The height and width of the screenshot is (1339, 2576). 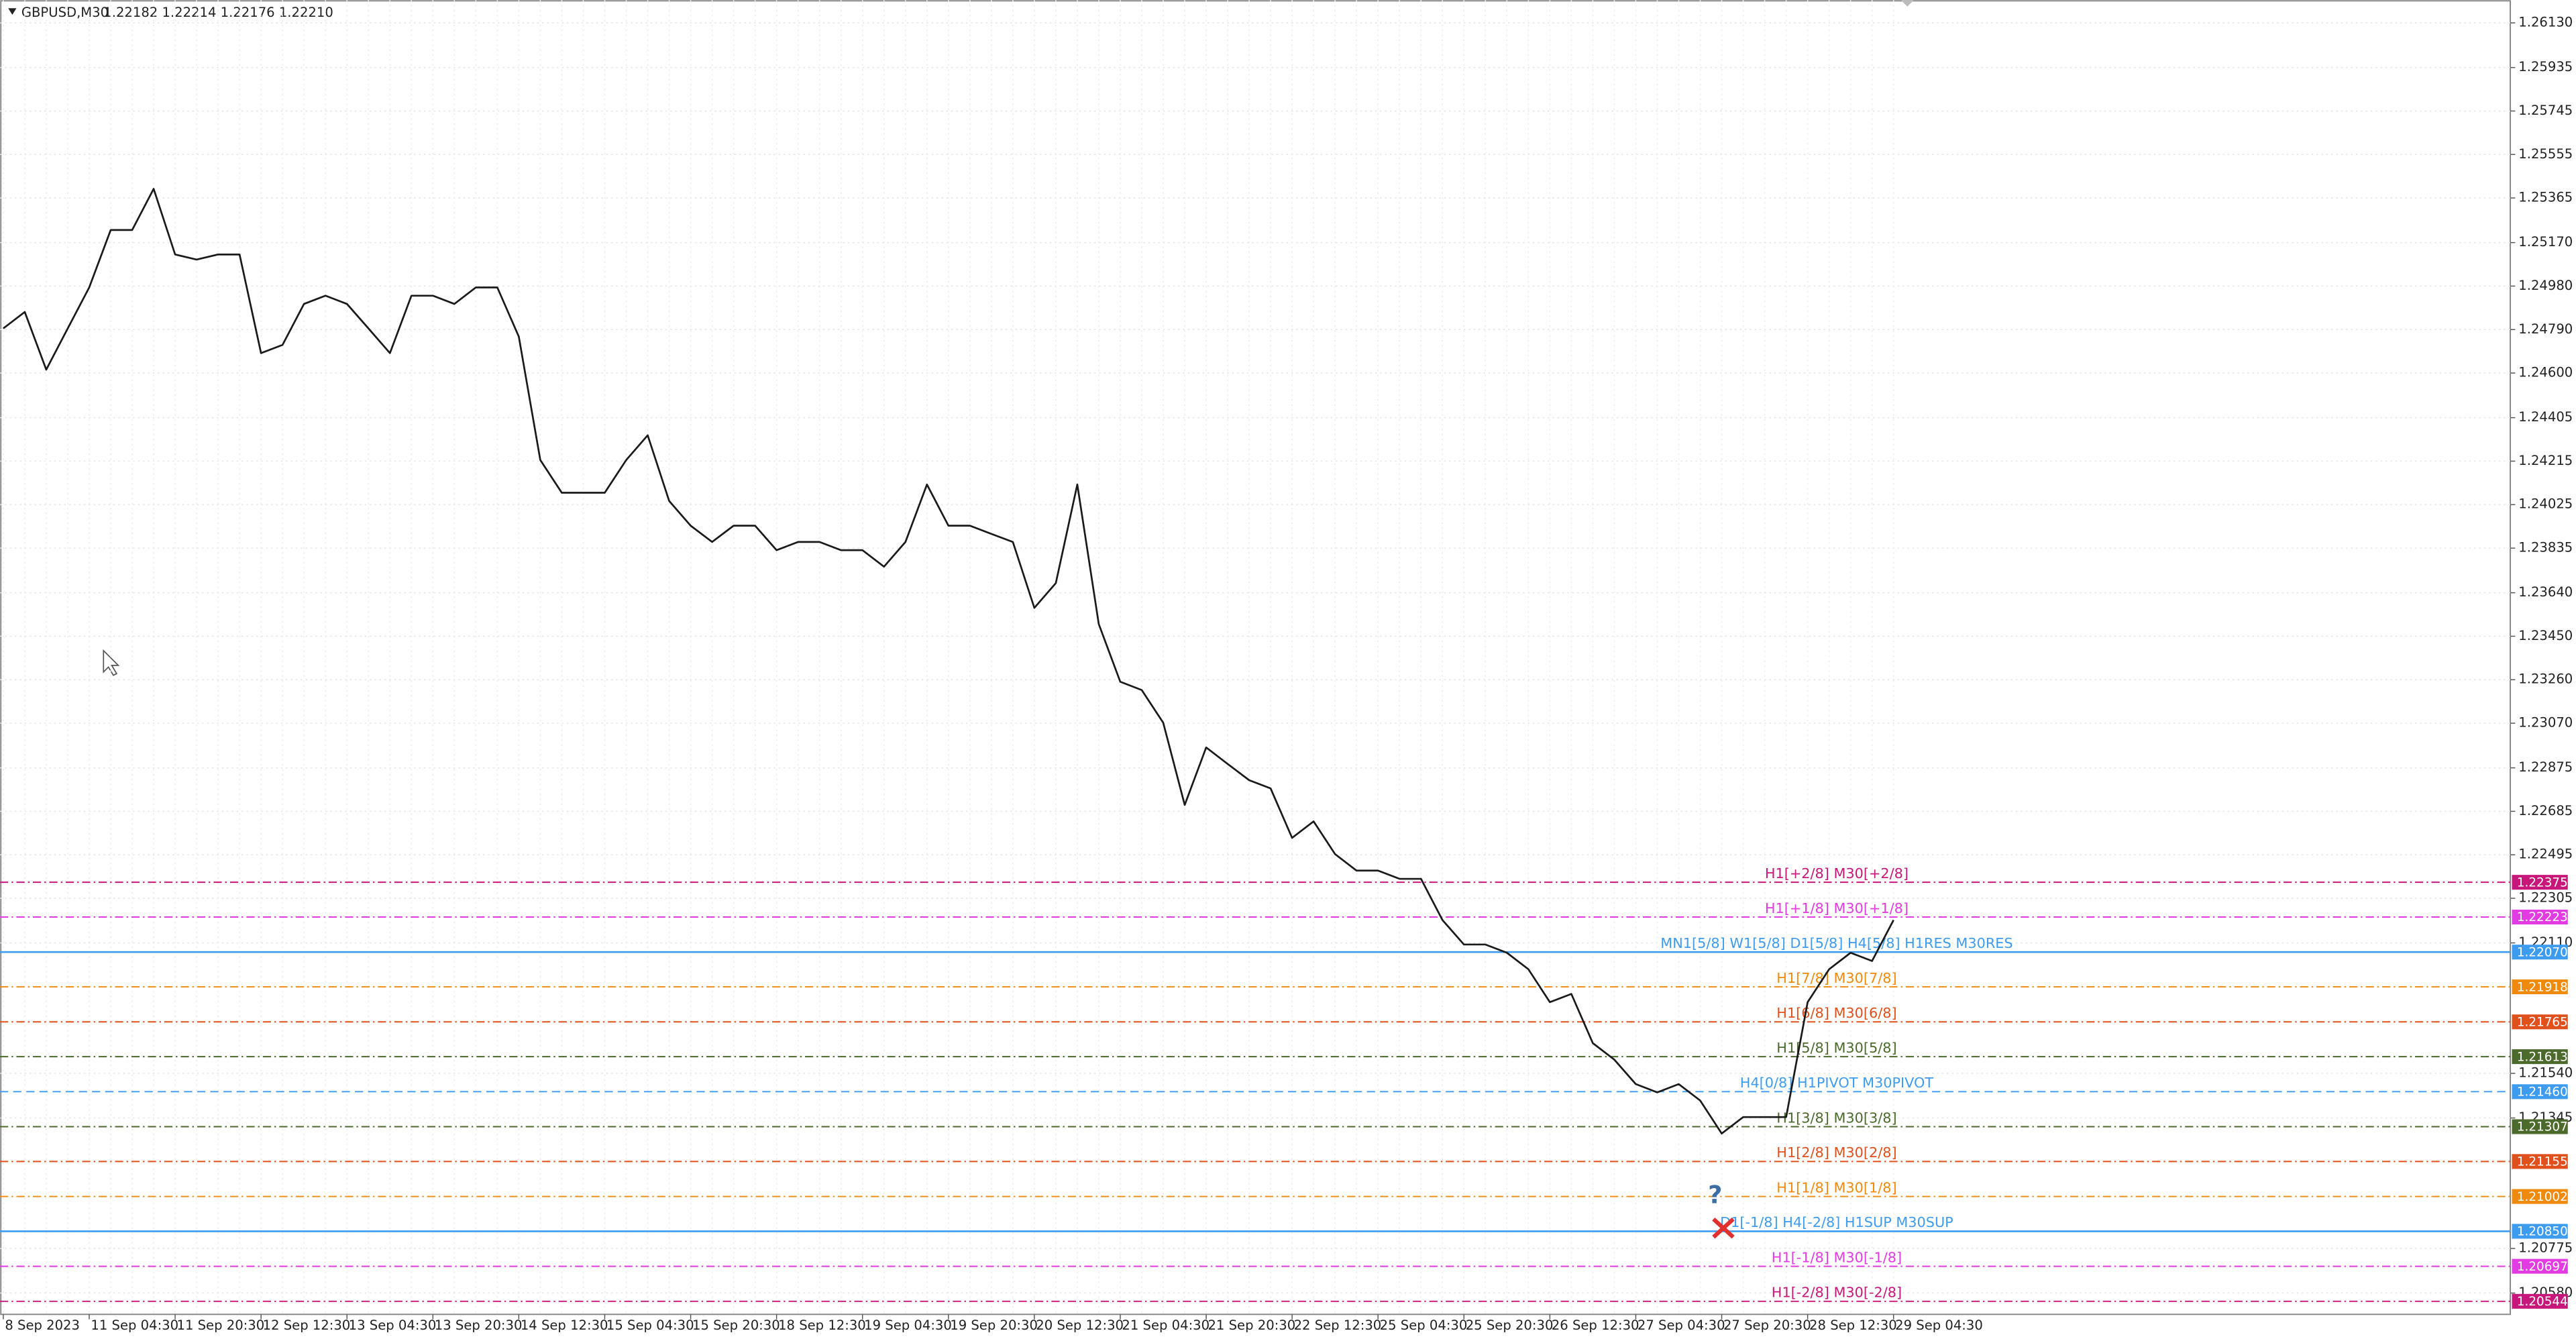 What do you see at coordinates (1836, 1187) in the screenshot?
I see `level-label: H1[1/8] M30[1/8]` at bounding box center [1836, 1187].